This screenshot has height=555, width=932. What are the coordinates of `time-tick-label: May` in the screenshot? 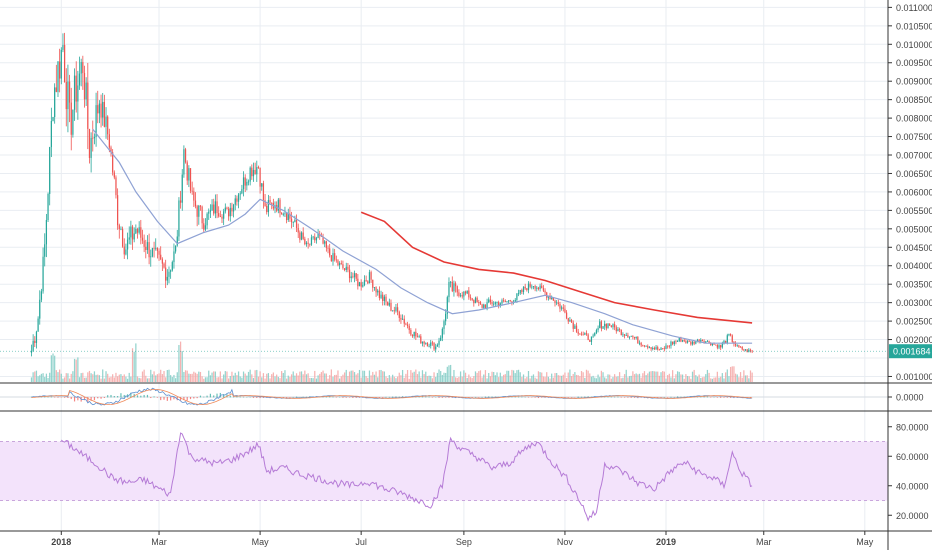 It's located at (865, 542).